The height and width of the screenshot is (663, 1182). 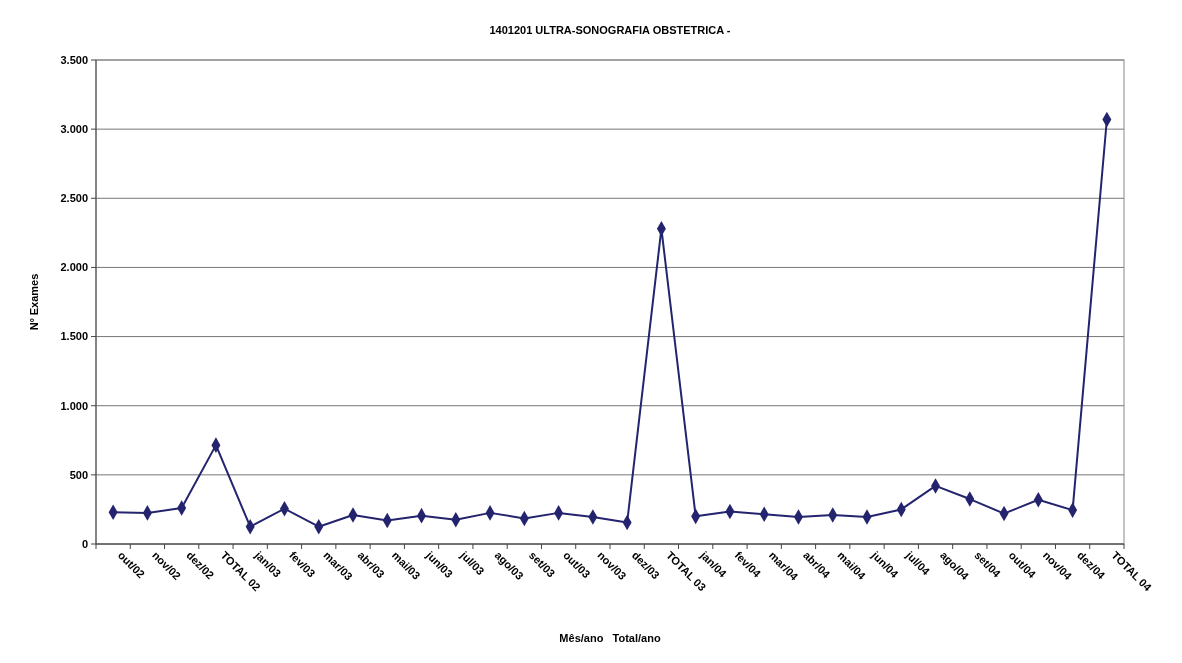 I want to click on y-tick-label: 3.000, so click(x=74, y=128).